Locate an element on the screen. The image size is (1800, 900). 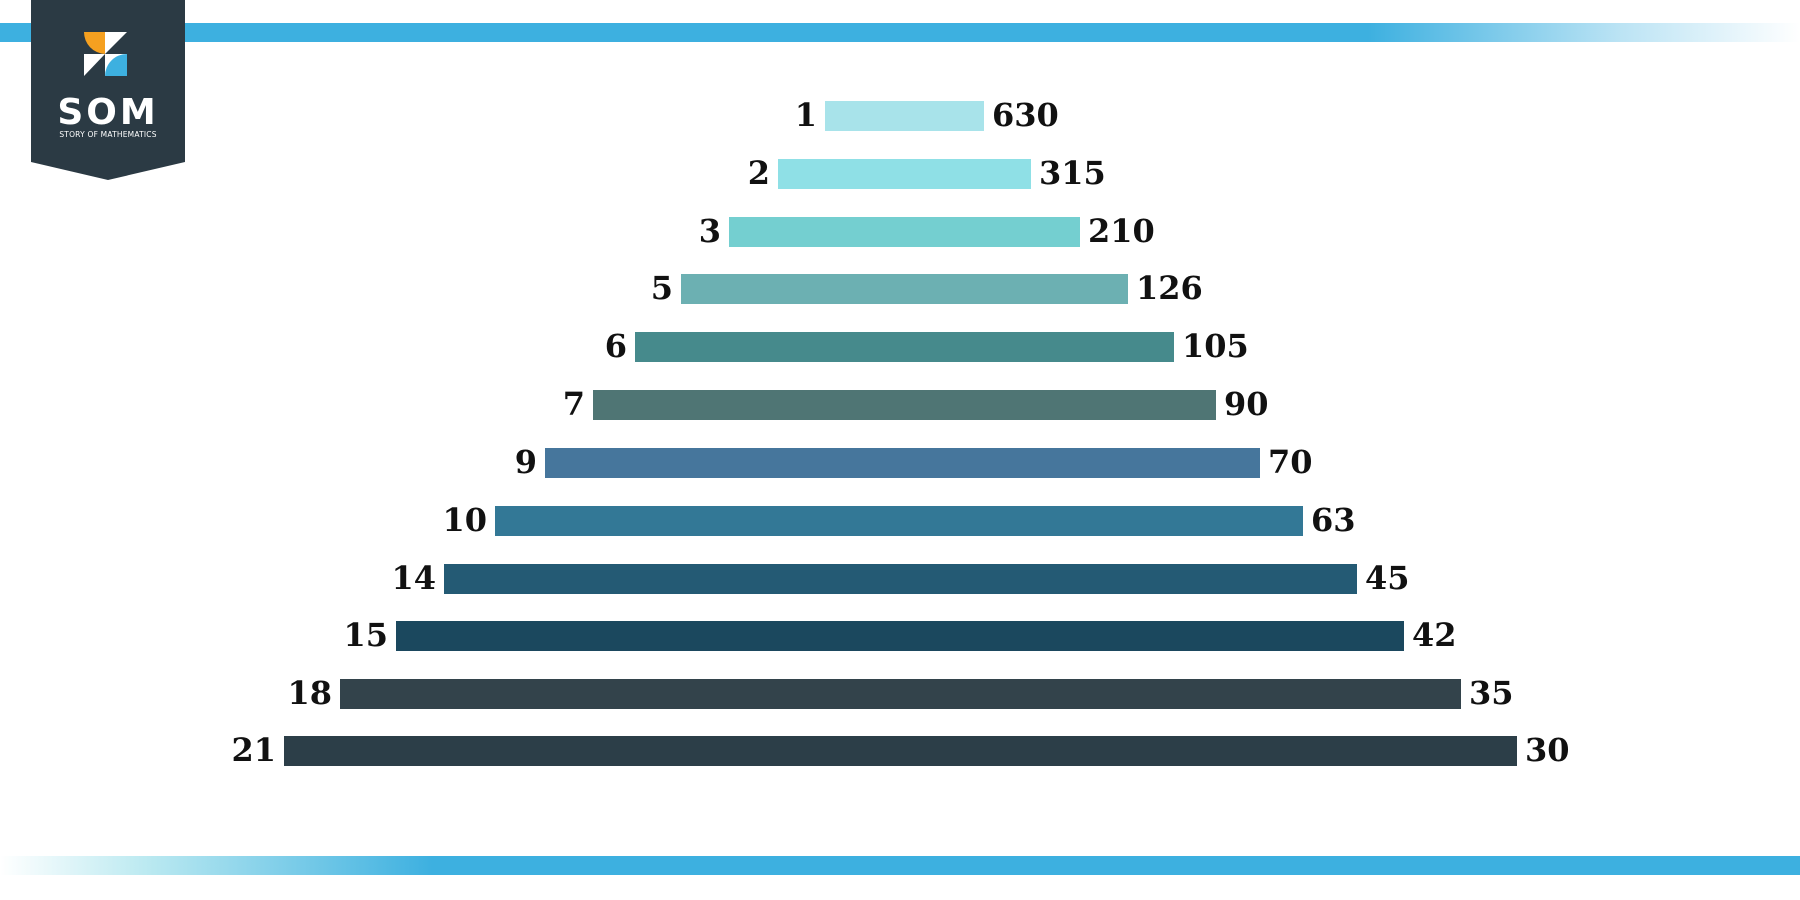
factor-right-label: 90 is located at coordinates (1246, 404).